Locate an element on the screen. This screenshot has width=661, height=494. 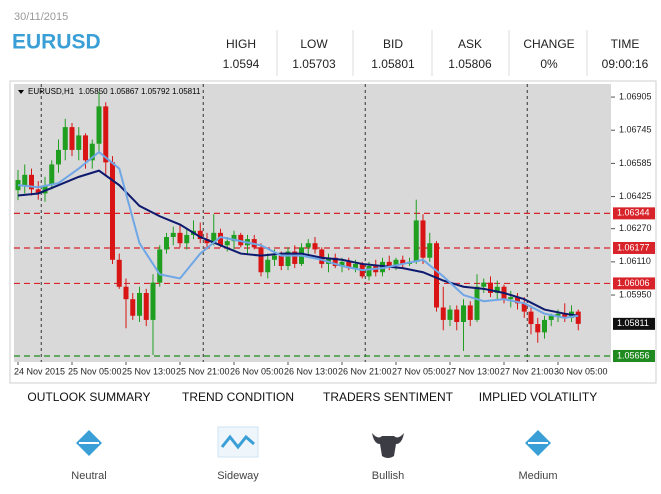
y-tick-label: 1.05950 is located at coordinates (635, 294).